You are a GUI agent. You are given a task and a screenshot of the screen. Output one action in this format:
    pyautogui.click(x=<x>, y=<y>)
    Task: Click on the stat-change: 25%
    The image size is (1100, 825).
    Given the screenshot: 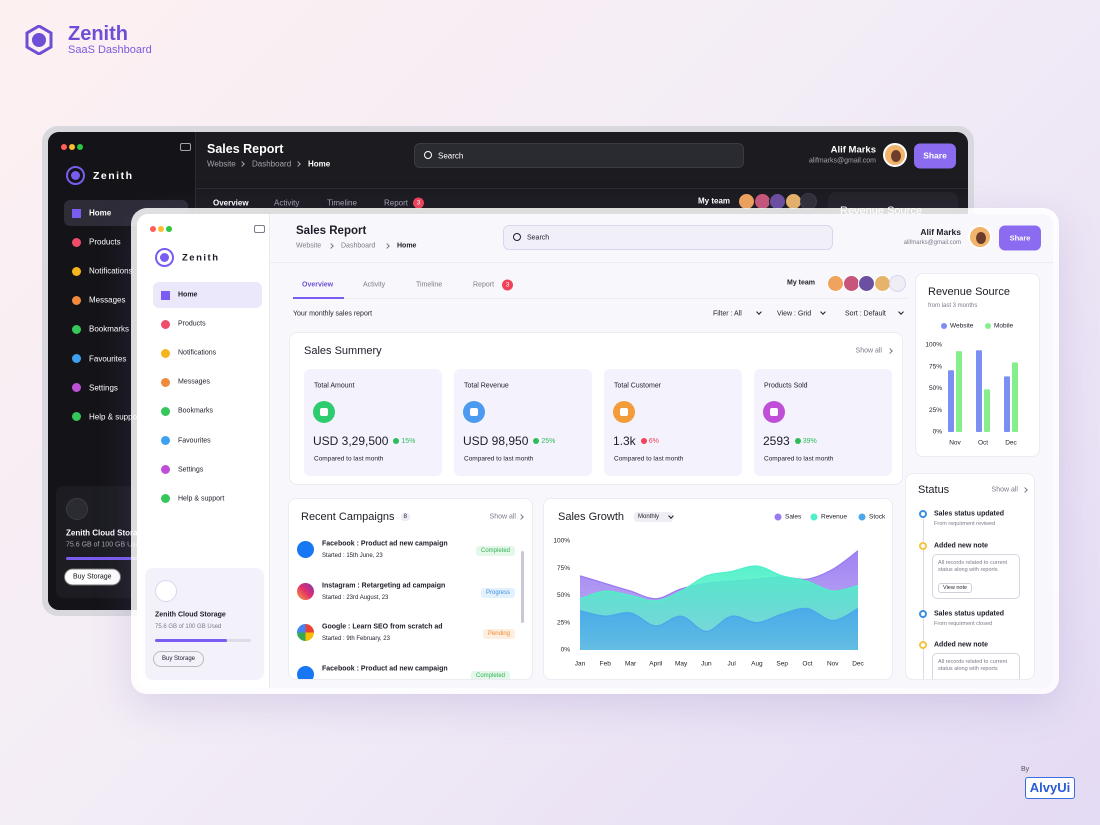 What is the action you would take?
    pyautogui.click(x=544, y=441)
    